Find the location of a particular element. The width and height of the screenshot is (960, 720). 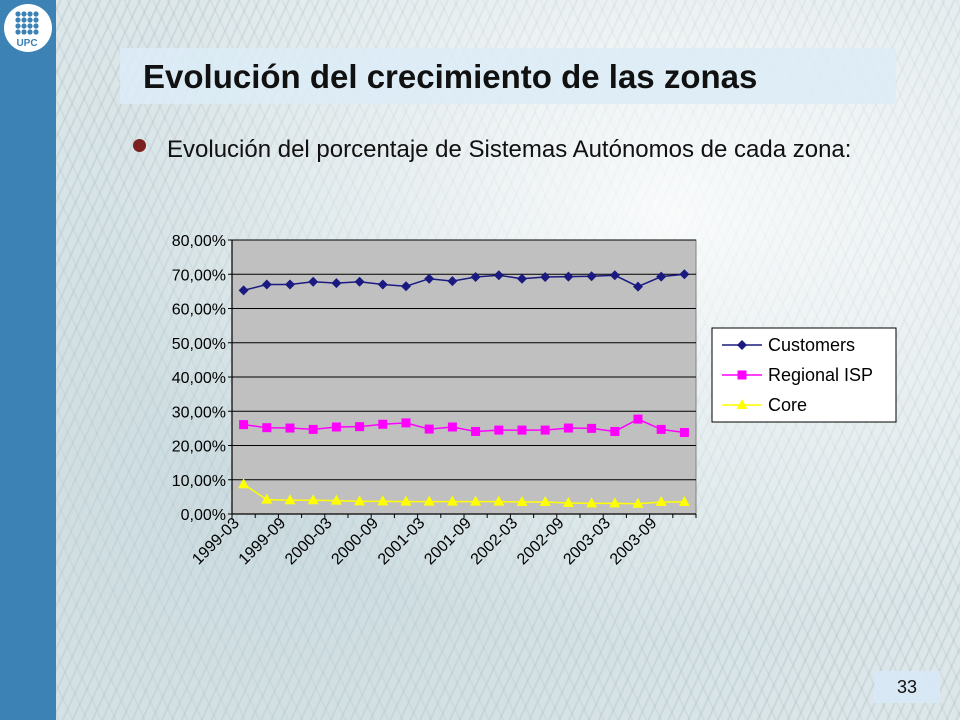

x-tick-label: 2003-09 is located at coordinates (634, 542).